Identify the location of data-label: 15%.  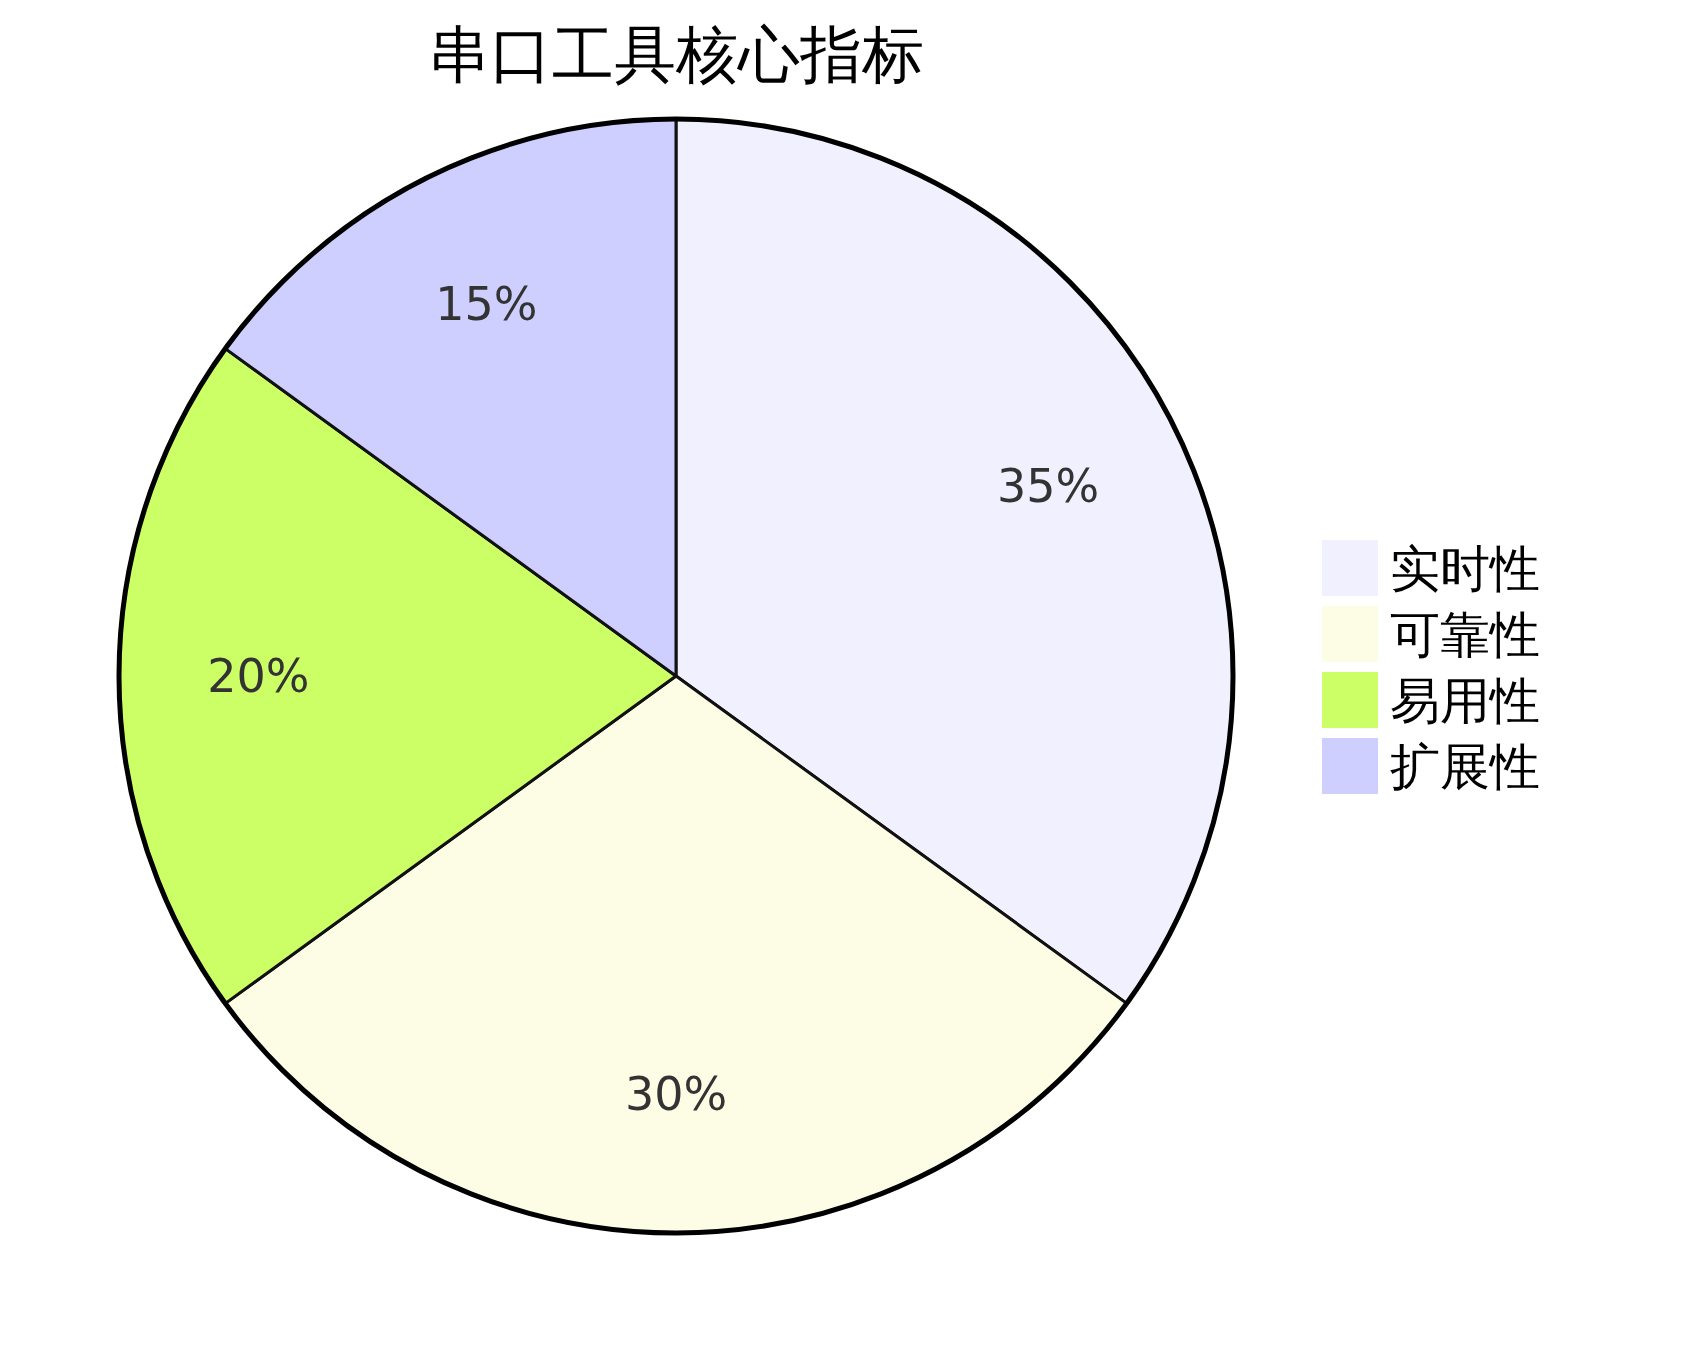
(486, 303).